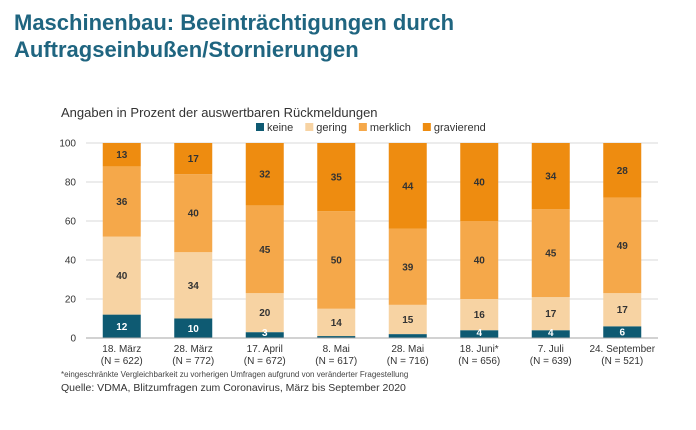 Image resolution: width=696 pixels, height=430 pixels. I want to click on x-tick-label: 17. April, so click(265, 349).